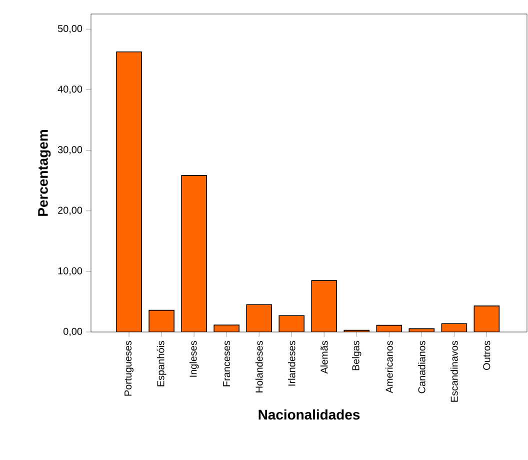 The height and width of the screenshot is (460, 528). Describe the element at coordinates (292, 363) in the screenshot. I see `x-tick-label: Irlandeses` at that location.